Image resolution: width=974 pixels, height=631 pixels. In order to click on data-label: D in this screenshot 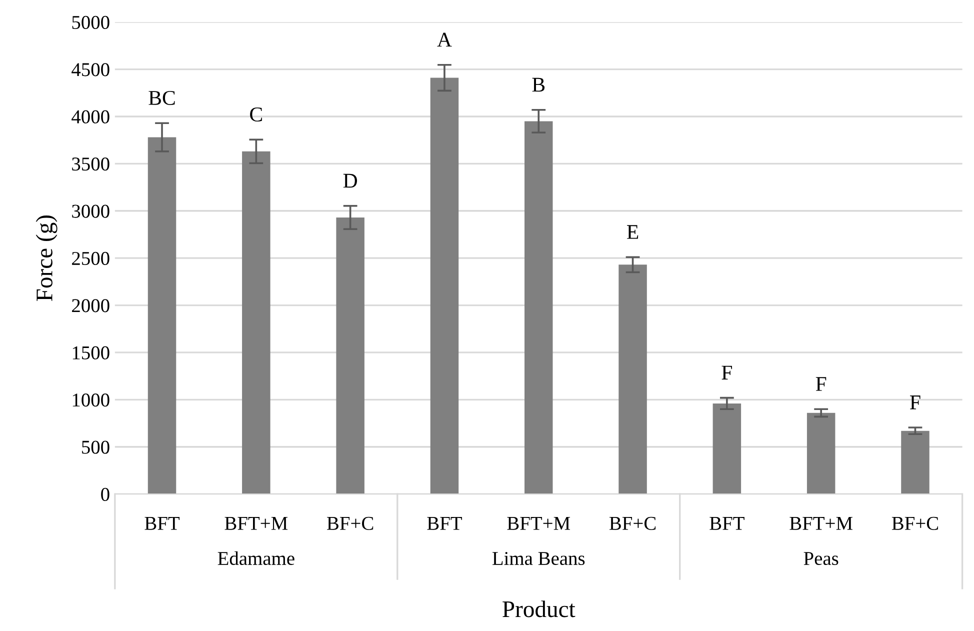, I will do `click(350, 181)`.